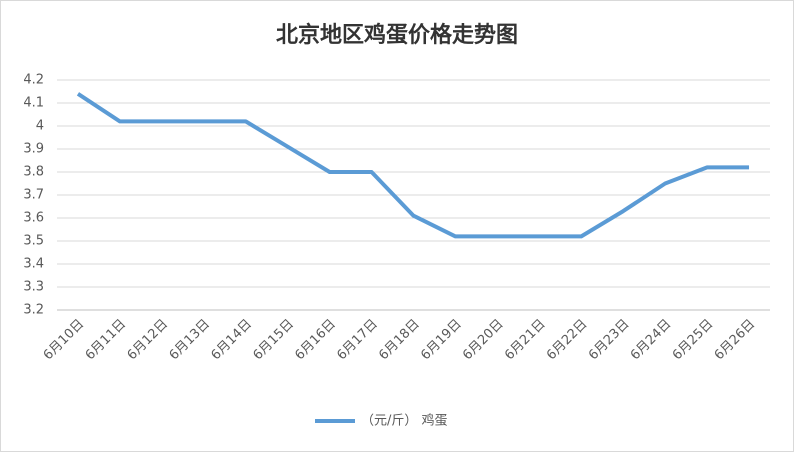 The width and height of the screenshot is (794, 452). What do you see at coordinates (40, 126) in the screenshot?
I see `y-tick-label: 4` at bounding box center [40, 126].